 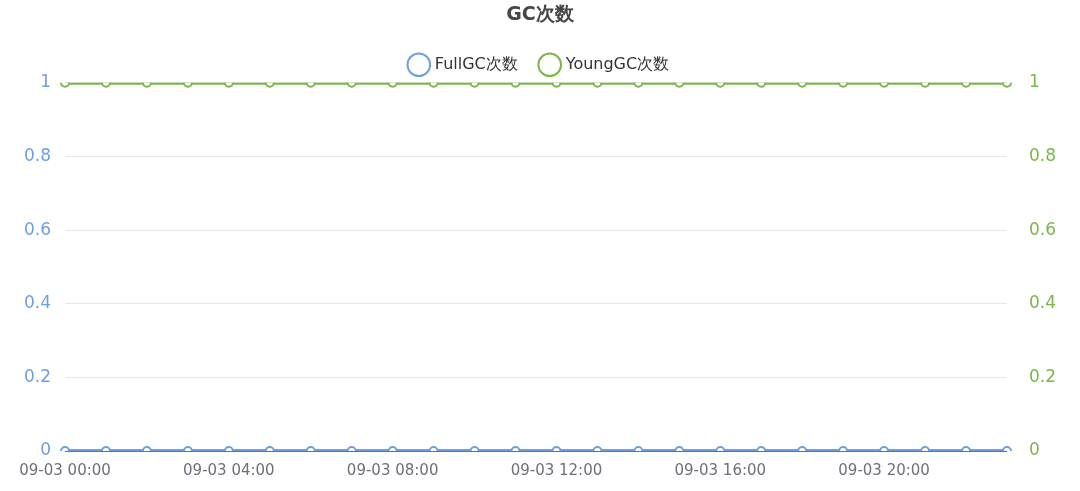 What do you see at coordinates (1042, 228) in the screenshot?
I see `y2-tick-label: 0.6` at bounding box center [1042, 228].